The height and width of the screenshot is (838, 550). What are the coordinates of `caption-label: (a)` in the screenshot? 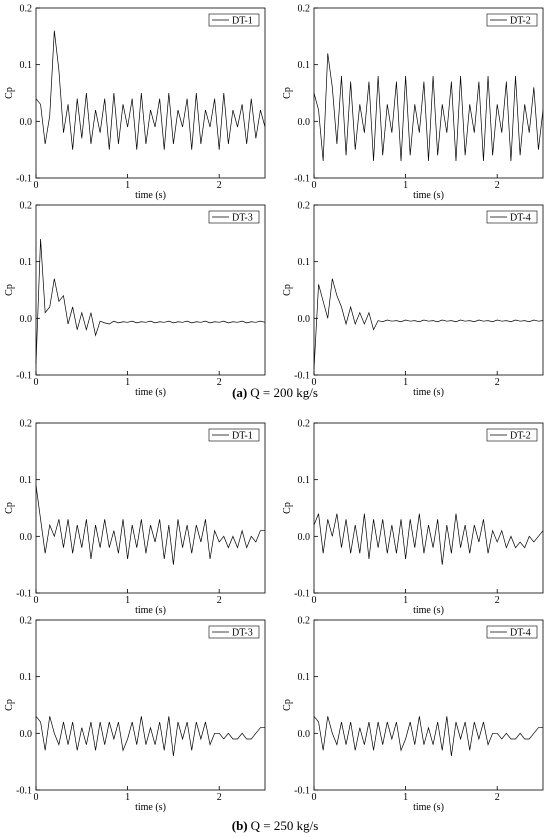 It's located at (239, 392).